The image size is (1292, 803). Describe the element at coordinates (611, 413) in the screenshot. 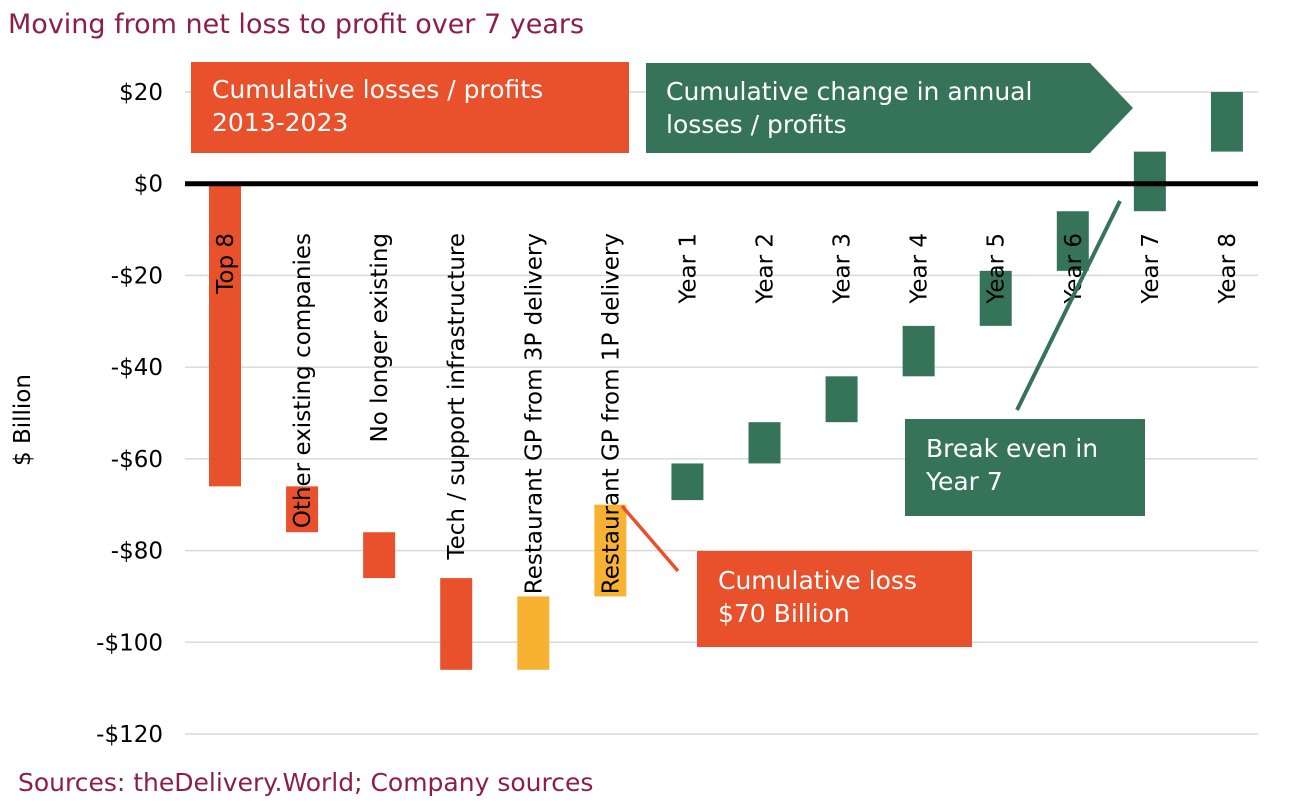

I see `category-label: Restaurant GP from 1P delivery` at that location.